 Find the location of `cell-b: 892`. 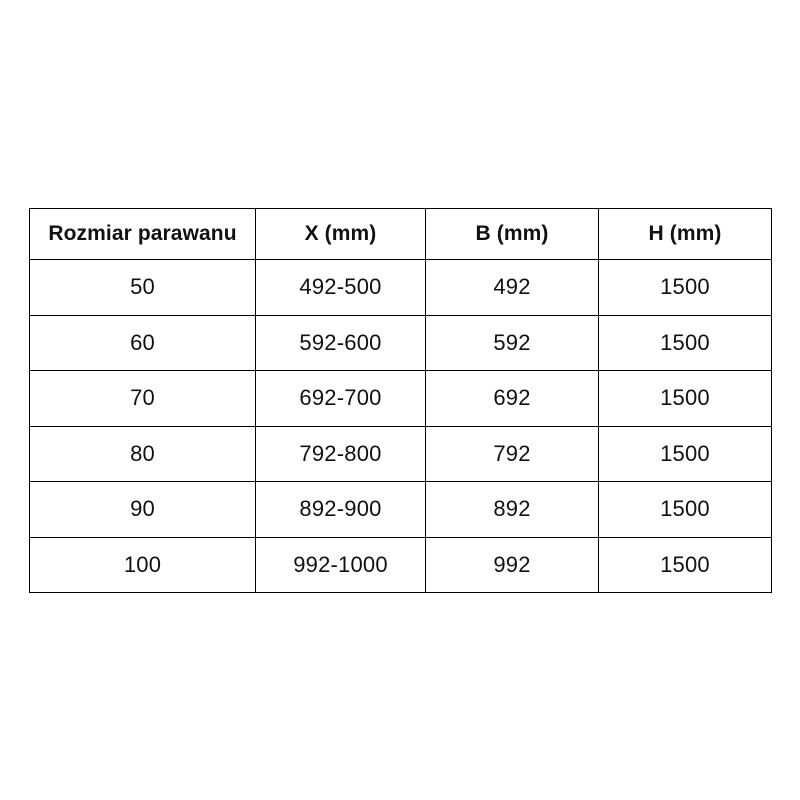

cell-b: 892 is located at coordinates (512, 509).